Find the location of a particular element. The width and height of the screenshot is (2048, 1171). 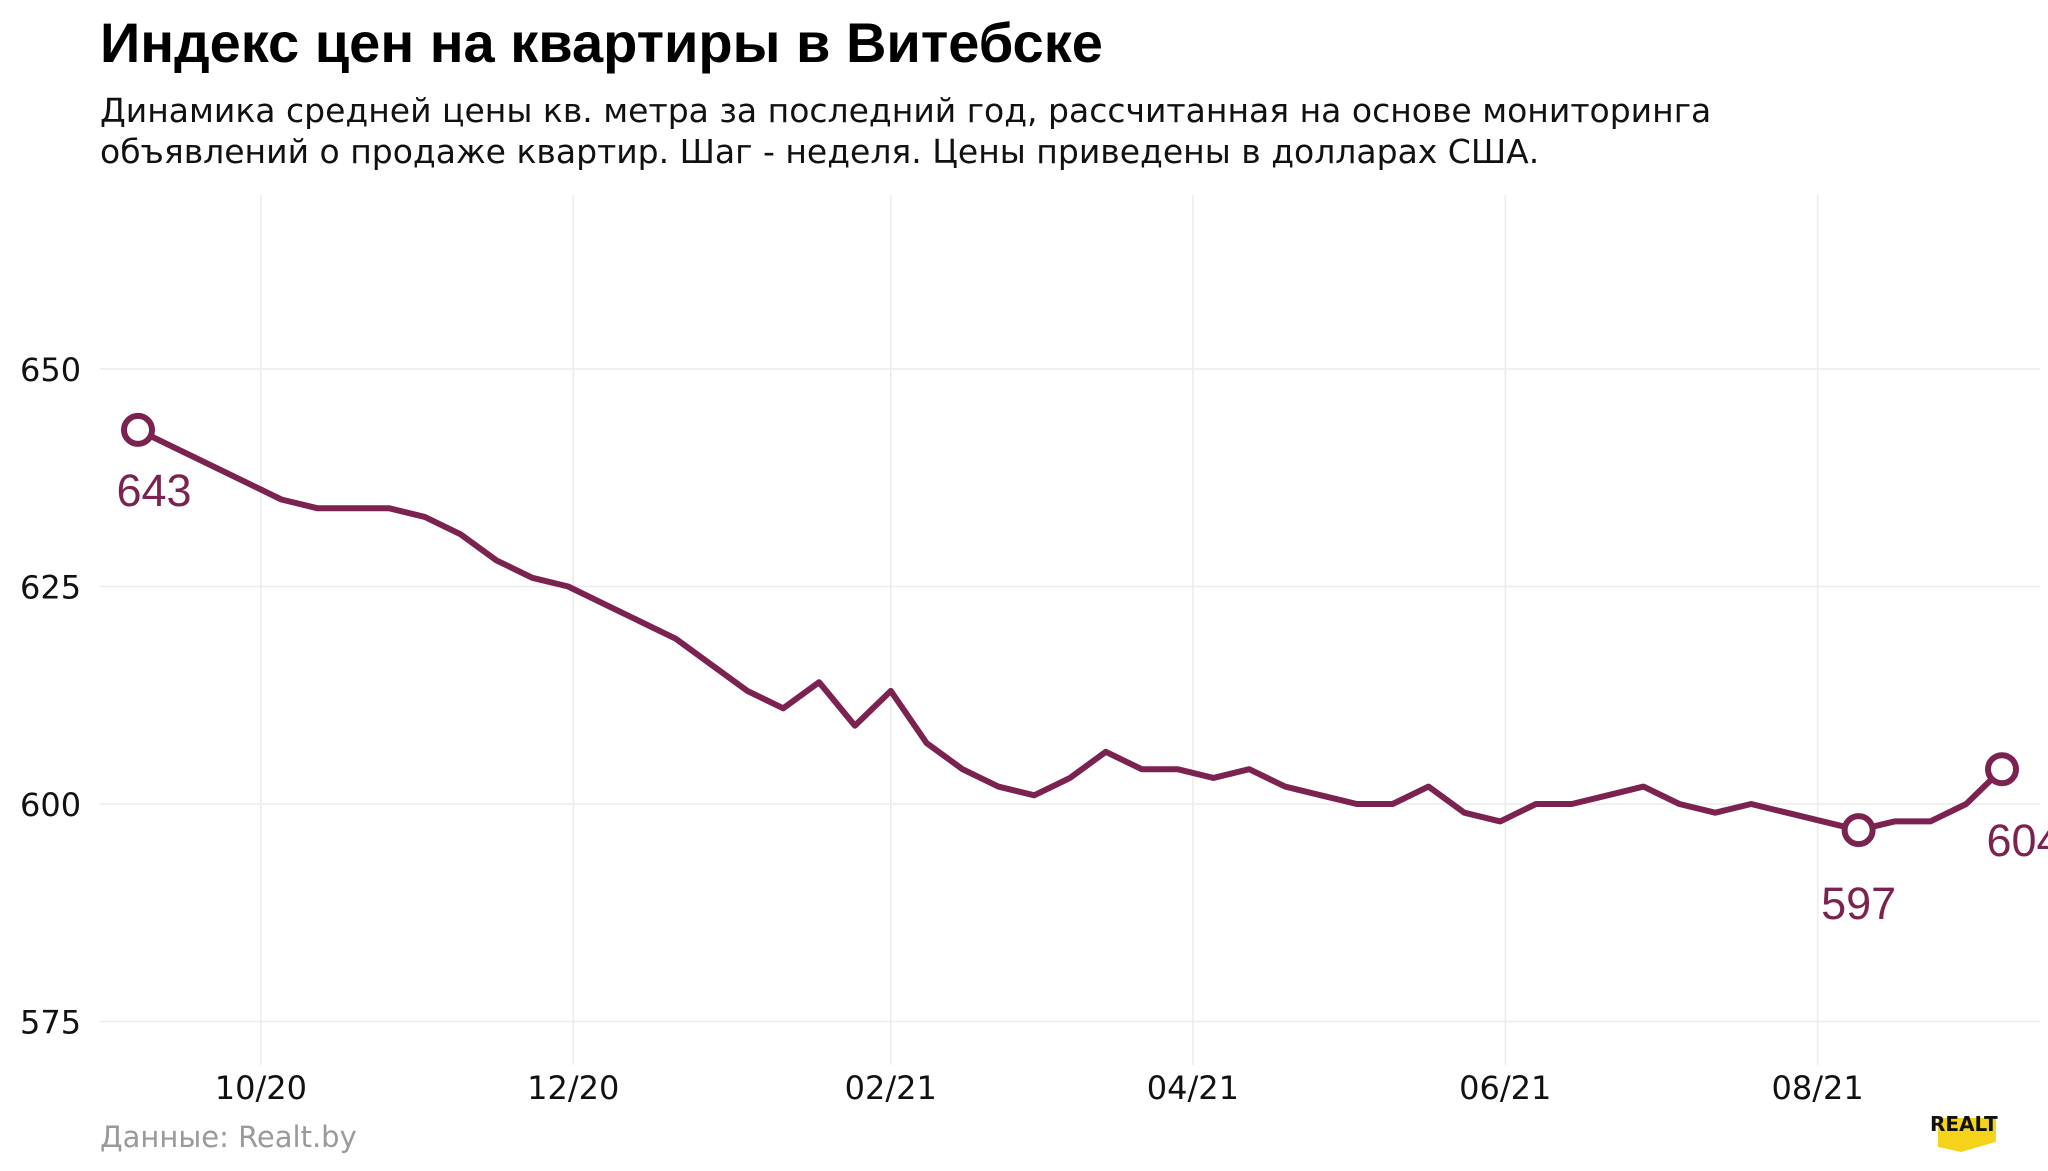

y-tick-label-650: 650 is located at coordinates (50, 370).